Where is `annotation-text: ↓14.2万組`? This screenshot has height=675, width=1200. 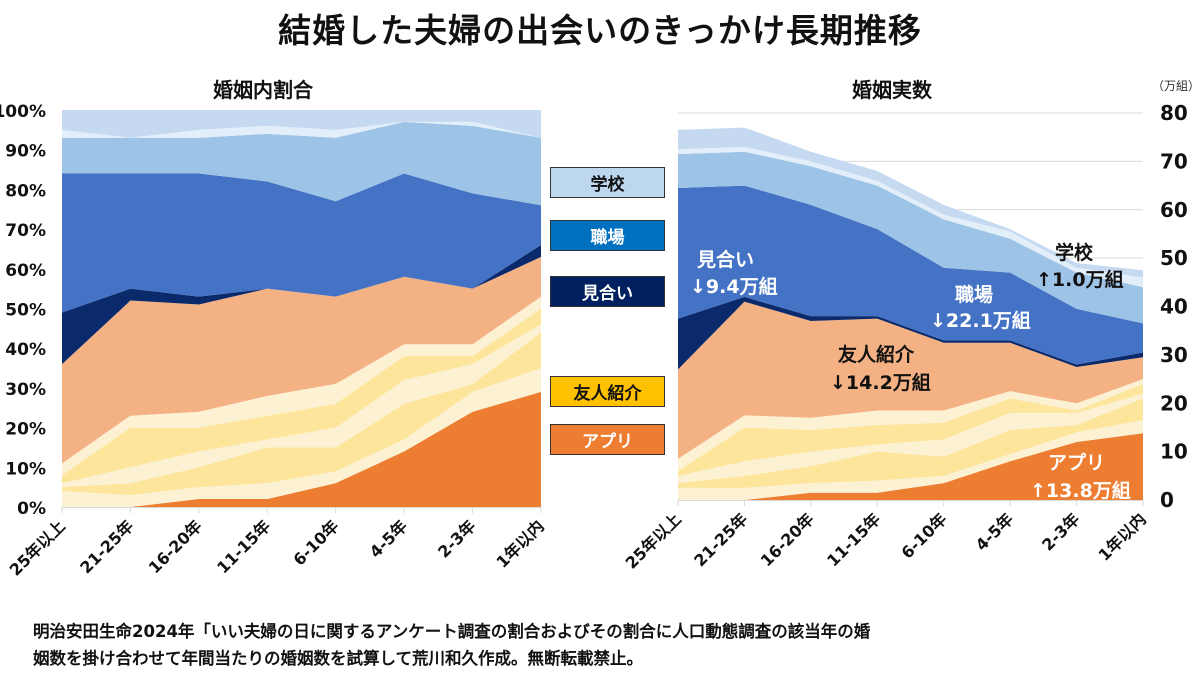
annotation-text: ↓14.2万組 is located at coordinates (880, 382).